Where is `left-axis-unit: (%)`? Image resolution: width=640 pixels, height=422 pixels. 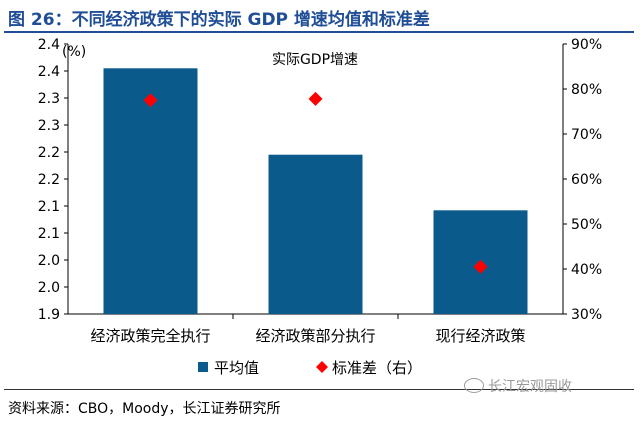
left-axis-unit: (%) is located at coordinates (74, 52).